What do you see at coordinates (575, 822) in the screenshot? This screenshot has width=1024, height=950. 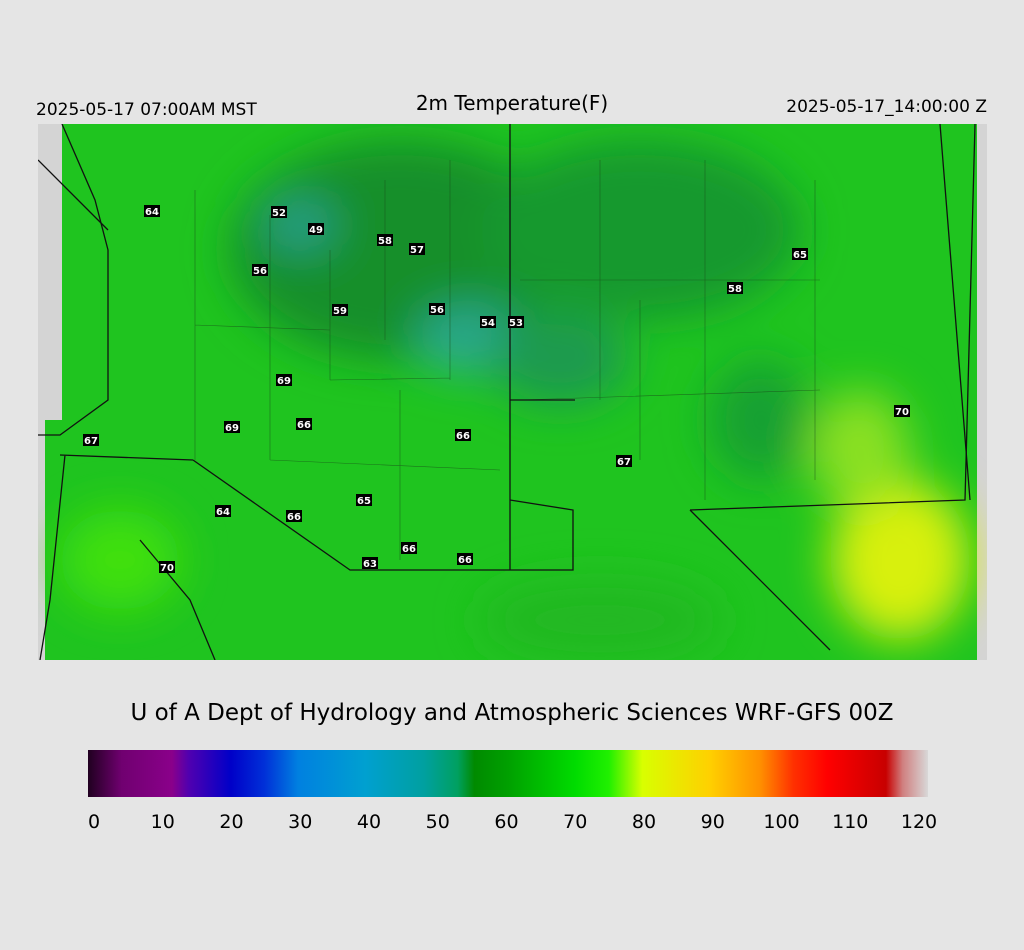 I see `color-tick-label: 70` at bounding box center [575, 822].